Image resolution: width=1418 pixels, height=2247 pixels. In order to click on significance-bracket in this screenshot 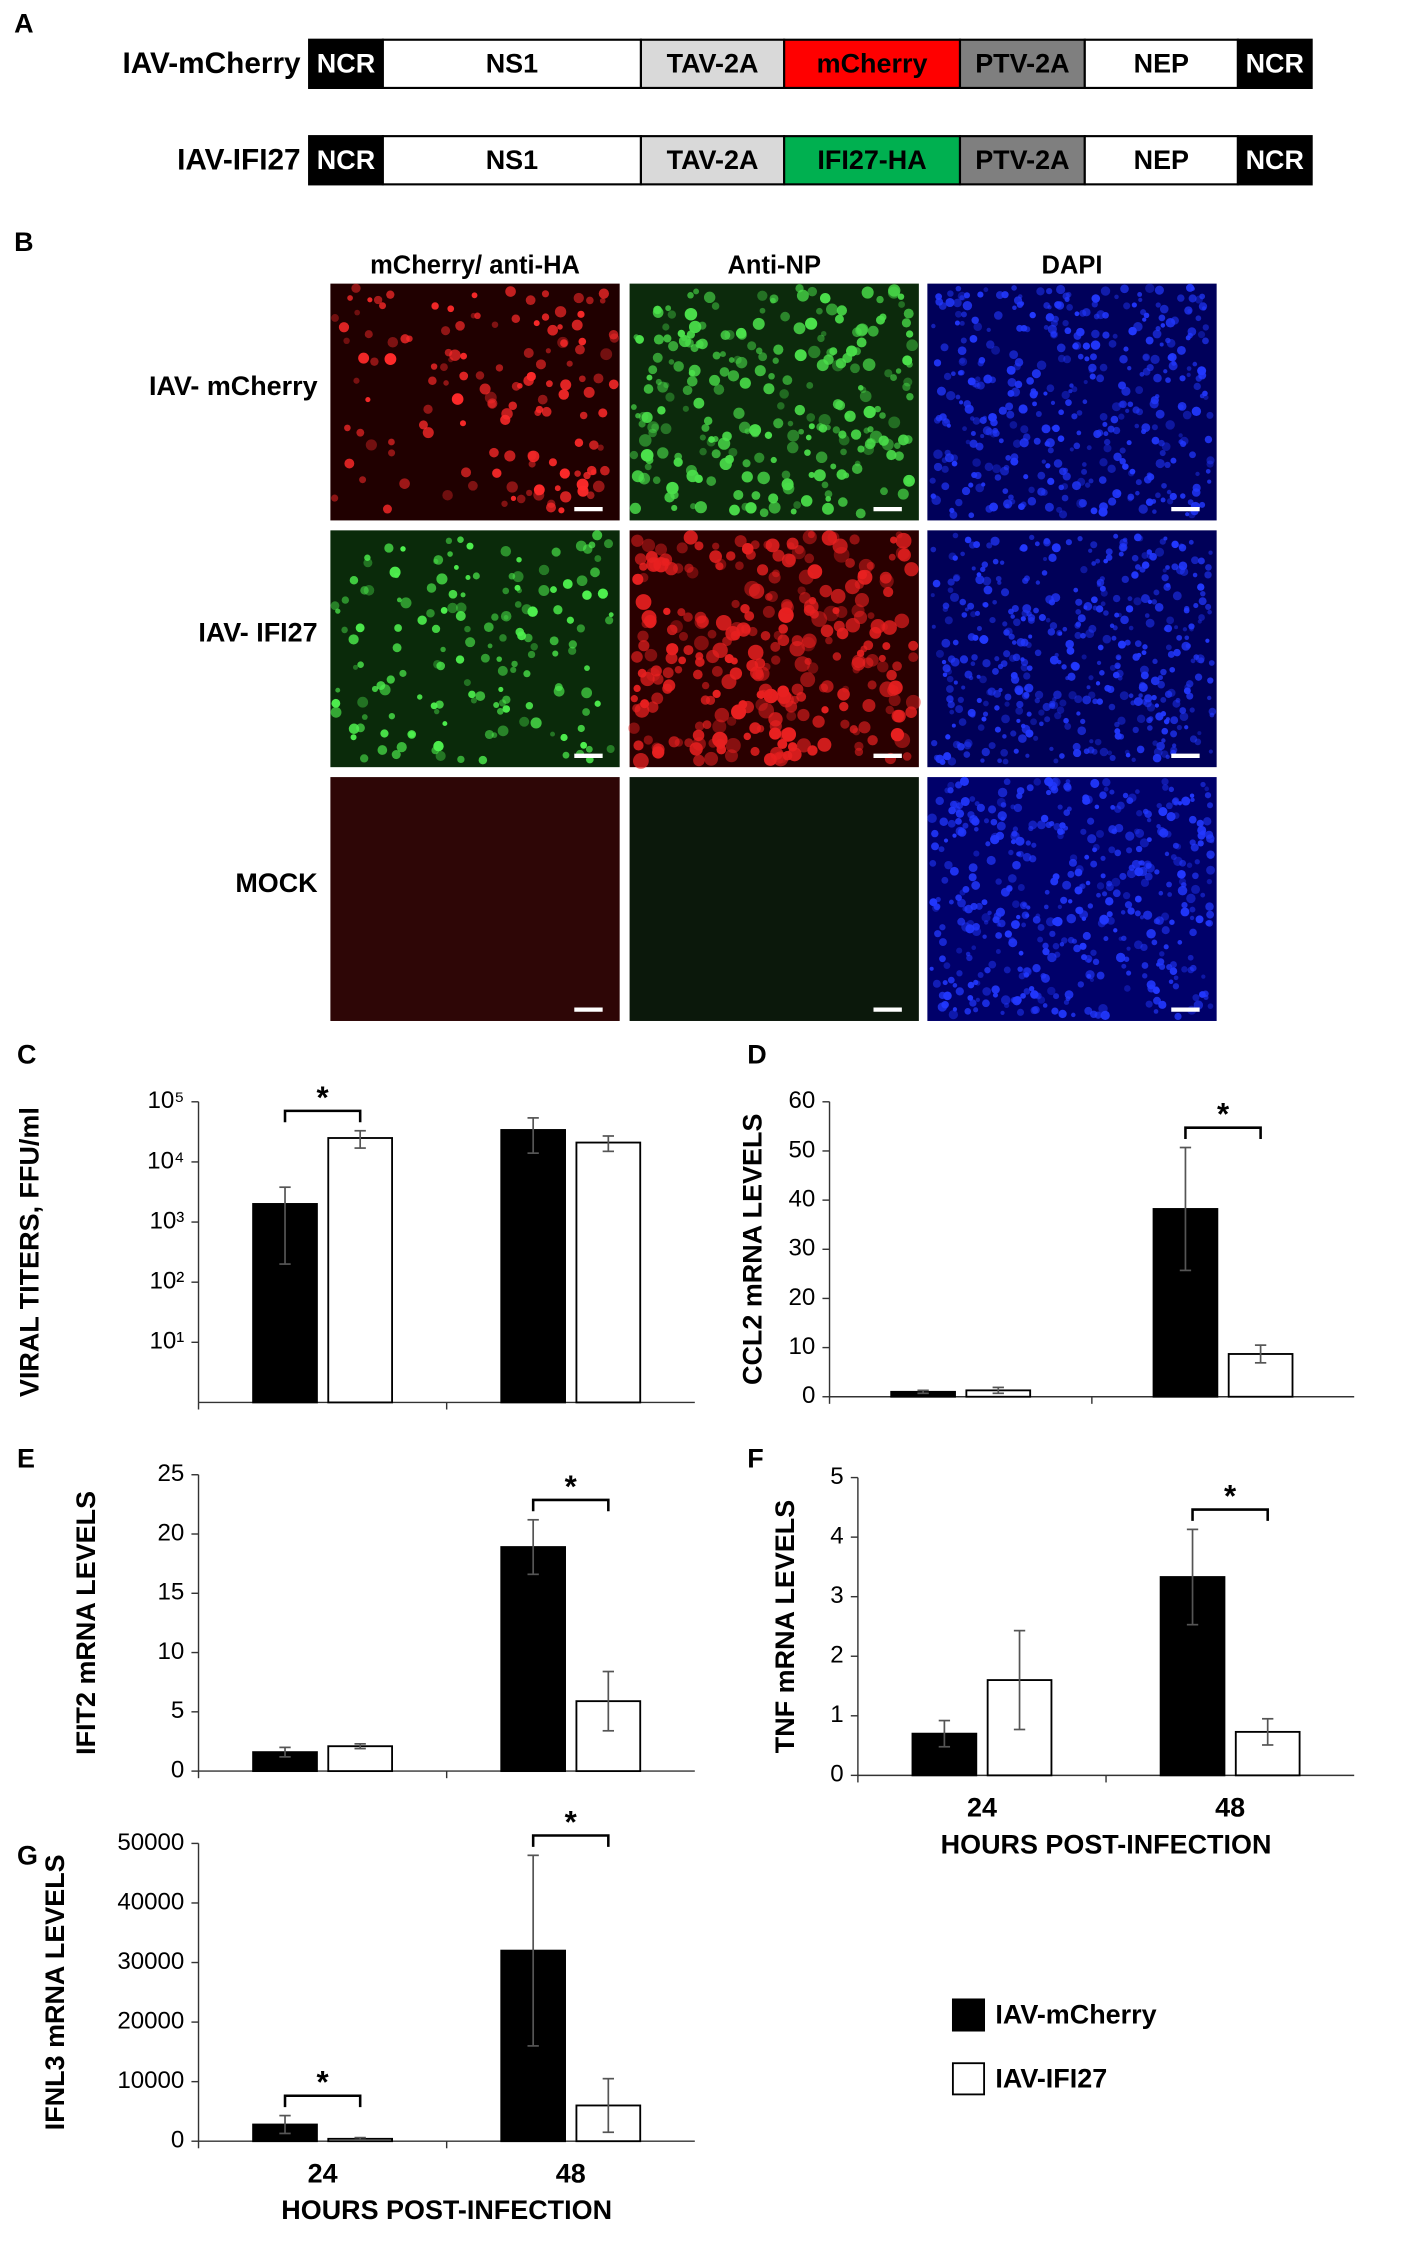, I will do `click(1223, 1133)`.